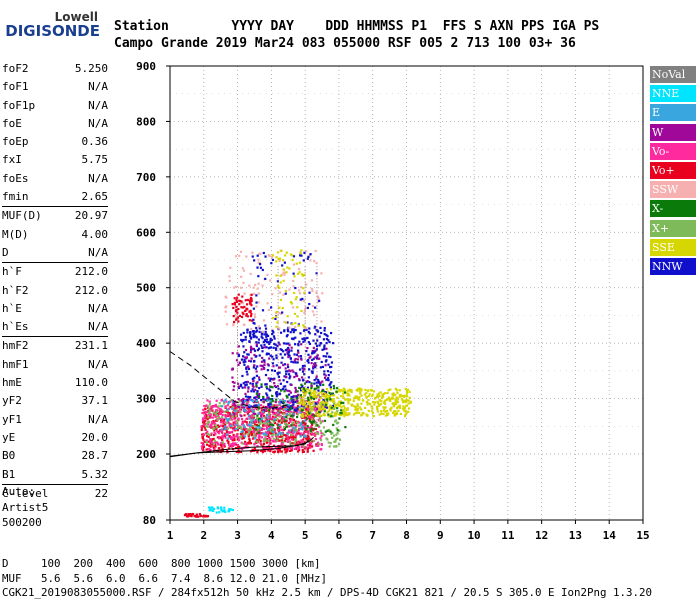  What do you see at coordinates (15, 197) in the screenshot?
I see `param-label: fmin` at bounding box center [15, 197].